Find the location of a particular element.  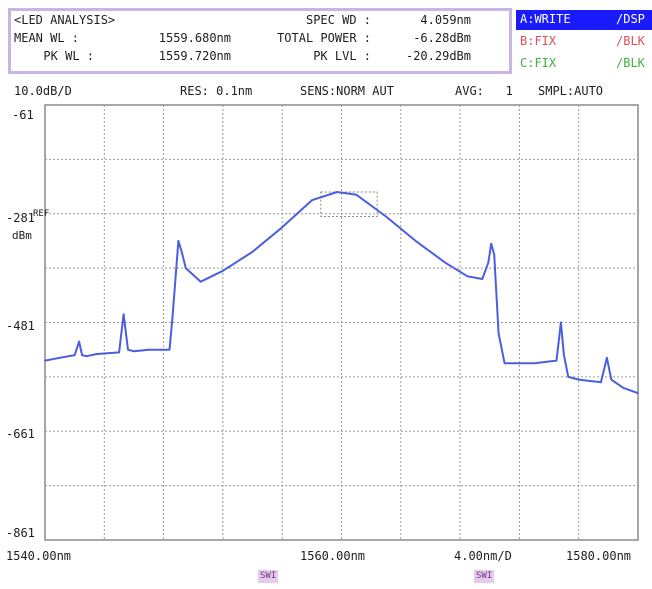

res-label: RES: 0.1nm is located at coordinates (216, 91).